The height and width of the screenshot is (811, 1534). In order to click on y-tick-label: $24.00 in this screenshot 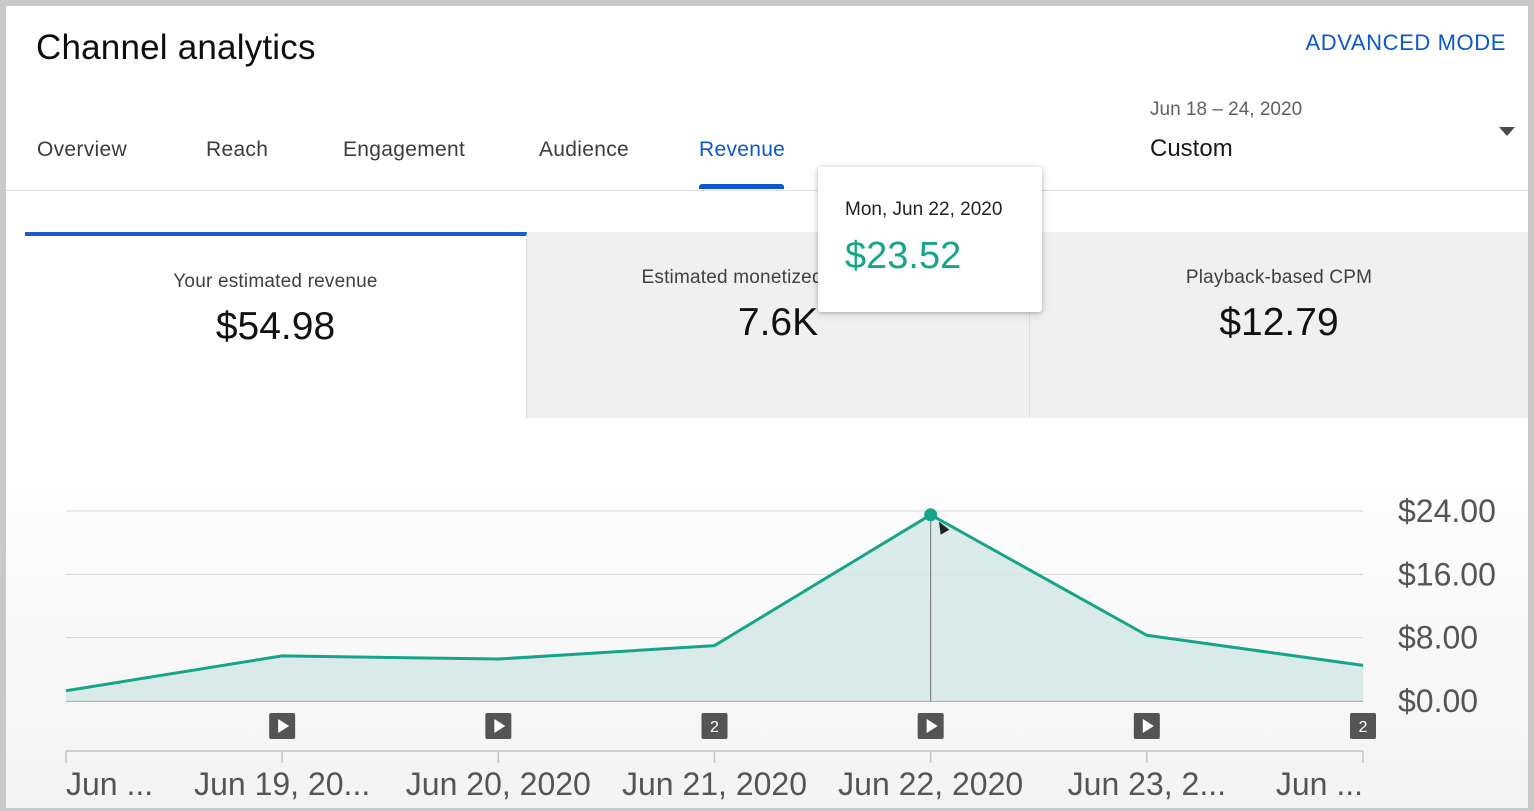, I will do `click(1447, 511)`.